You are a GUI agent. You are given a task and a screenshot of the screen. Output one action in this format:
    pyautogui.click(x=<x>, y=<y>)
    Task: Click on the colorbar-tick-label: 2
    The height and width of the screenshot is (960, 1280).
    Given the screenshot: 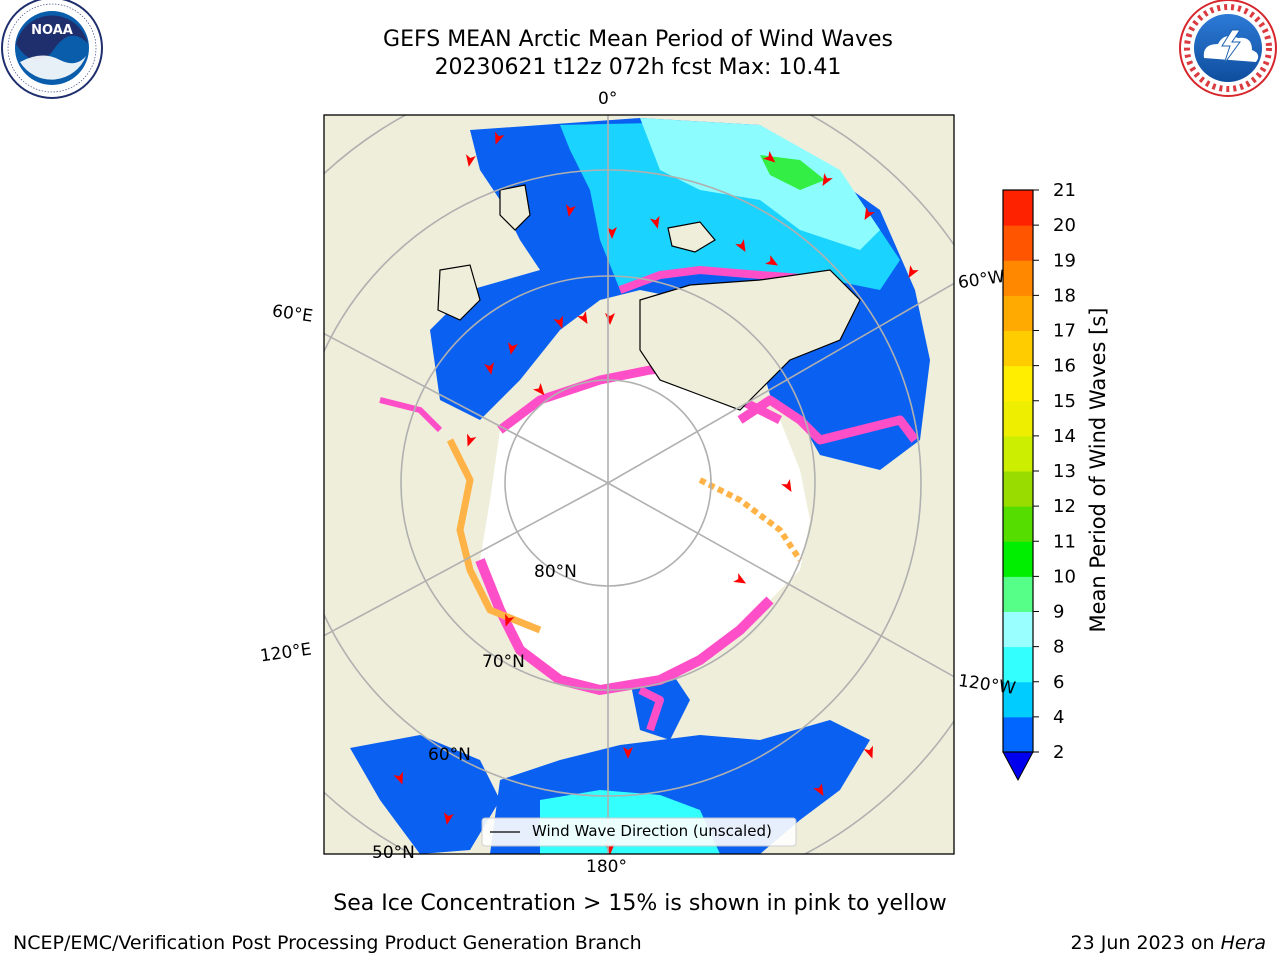 What is the action you would take?
    pyautogui.click(x=1058, y=752)
    